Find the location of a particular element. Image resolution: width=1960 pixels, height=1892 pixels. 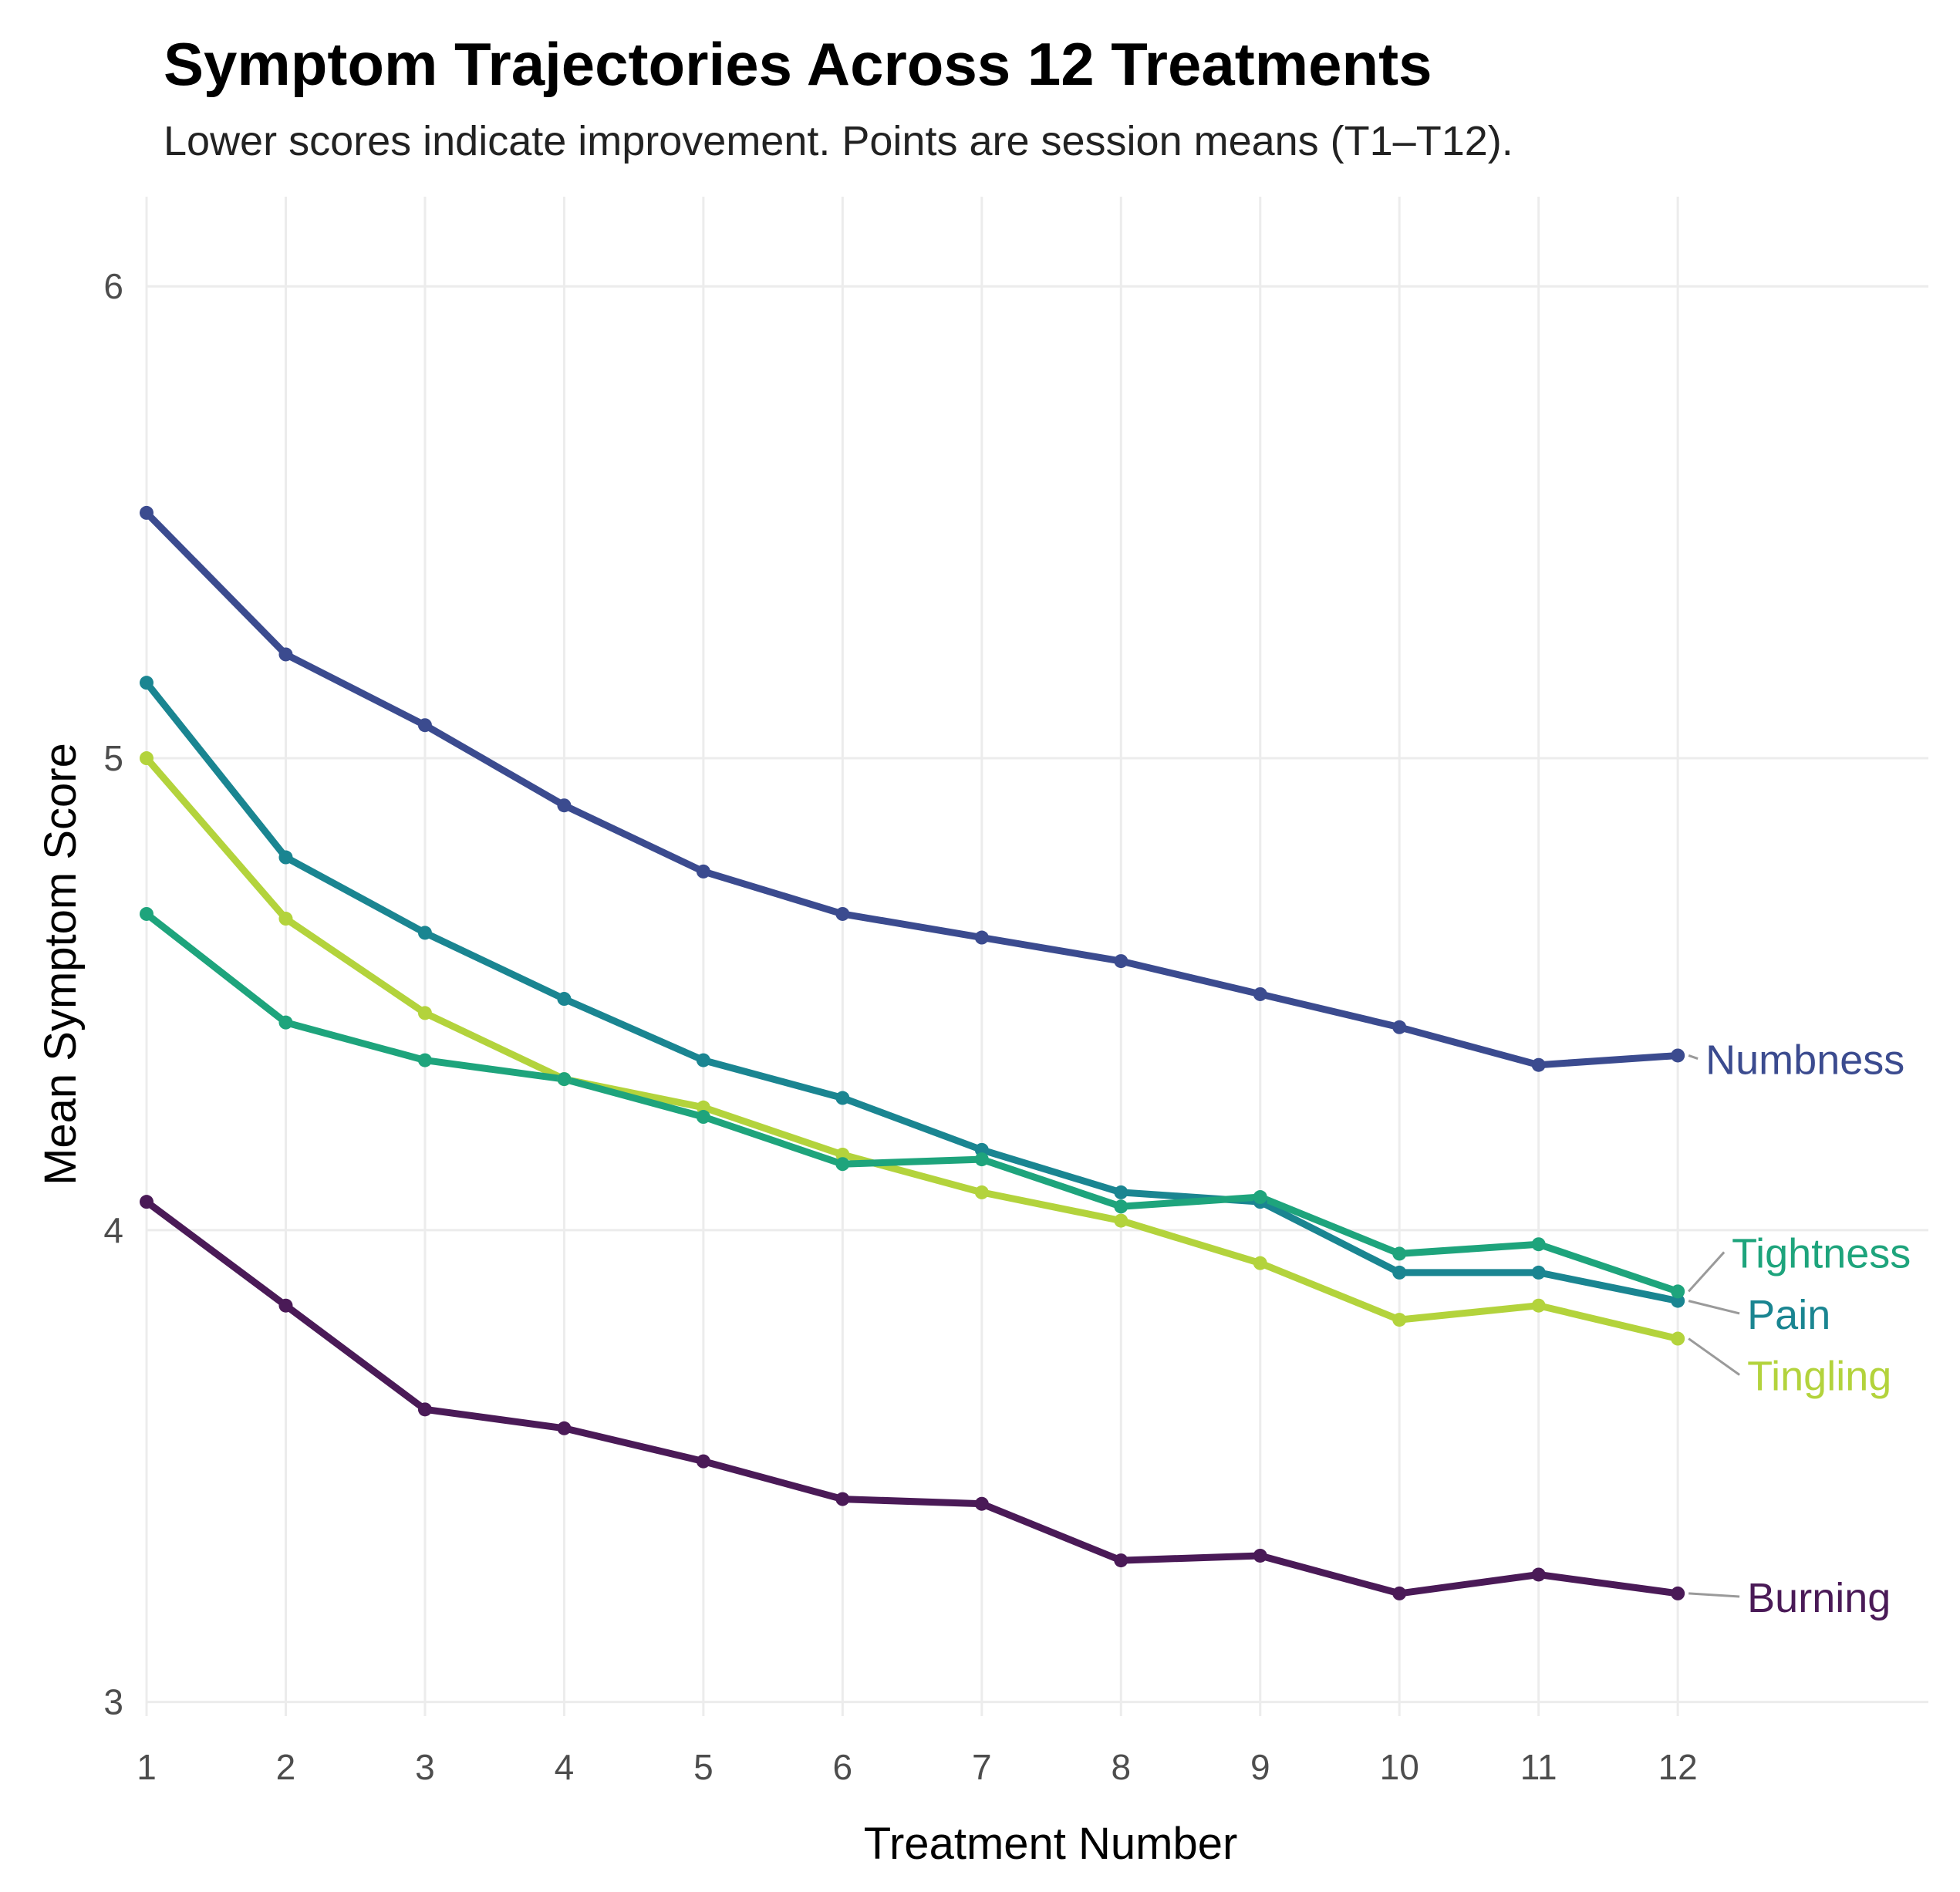

x-tick-label: 6 is located at coordinates (843, 1767).